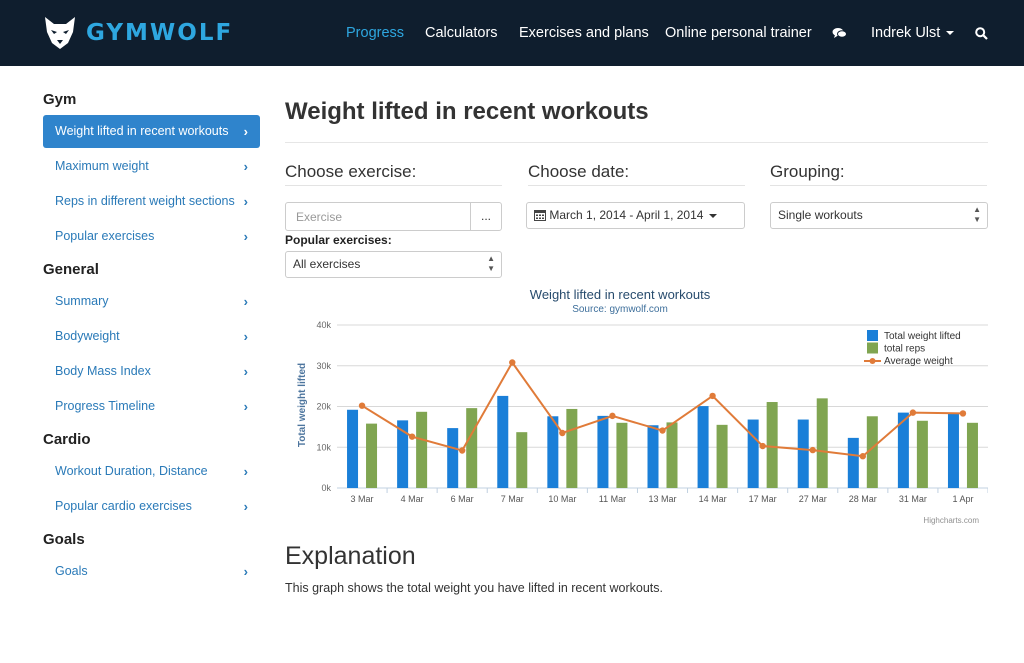  Describe the element at coordinates (151, 371) in the screenshot. I see `sidebar-item-bmi: Body Mass Index ›` at that location.